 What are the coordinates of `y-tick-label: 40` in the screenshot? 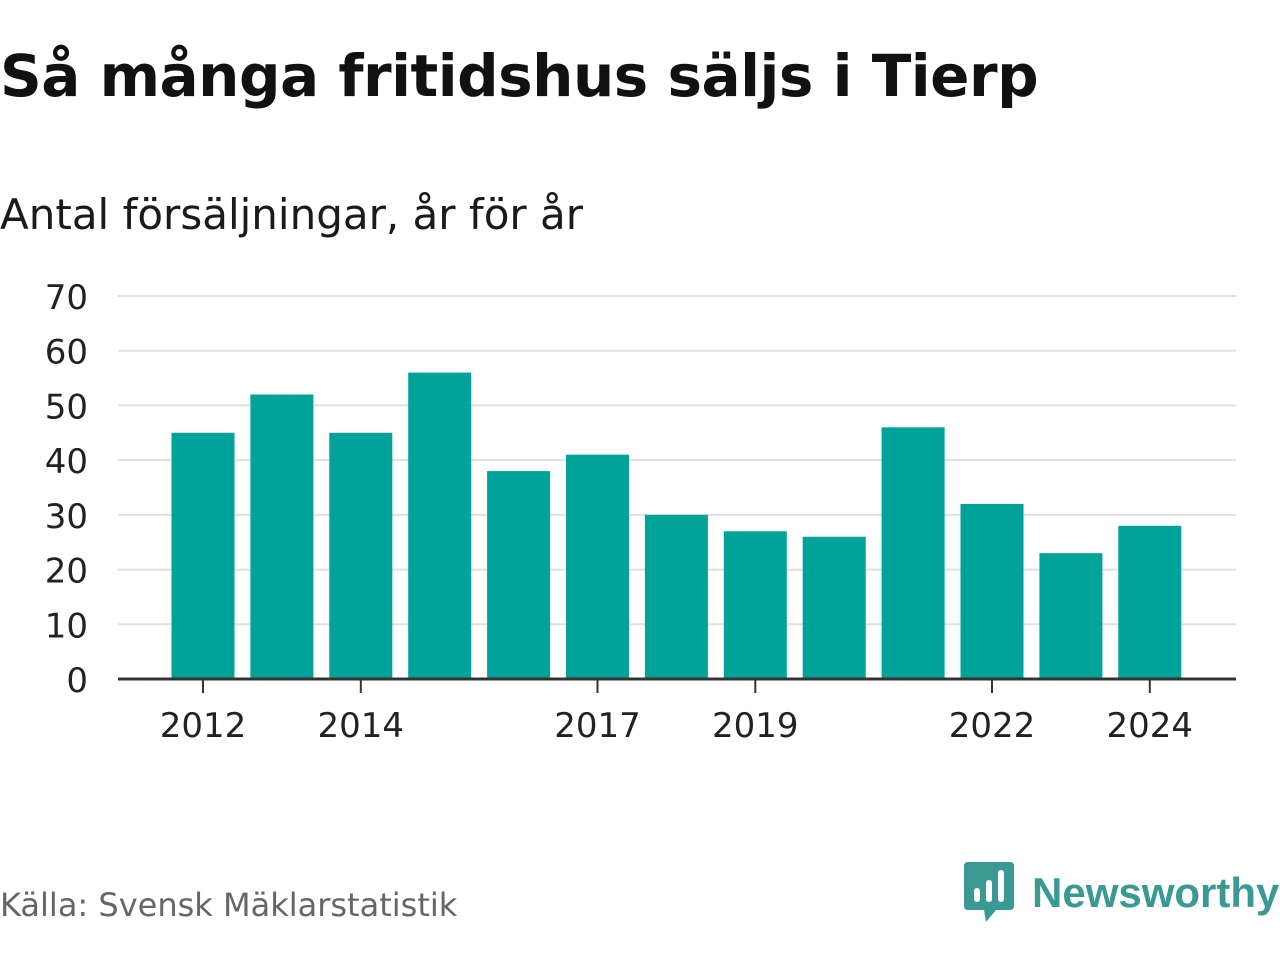 It's located at (66, 462).